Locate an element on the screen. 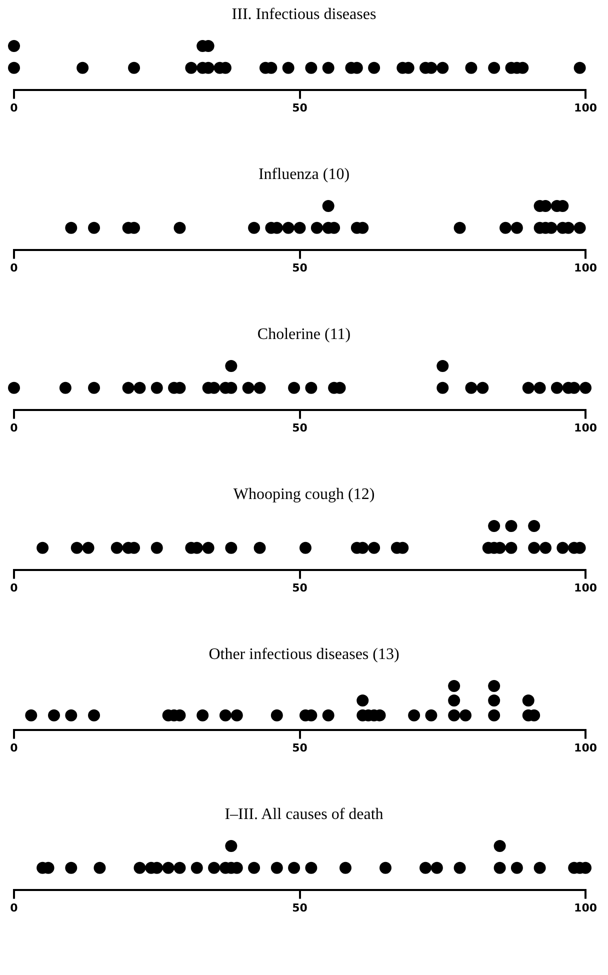 This screenshot has width=608, height=975. chart-title: Influenza (10) is located at coordinates (304, 175).